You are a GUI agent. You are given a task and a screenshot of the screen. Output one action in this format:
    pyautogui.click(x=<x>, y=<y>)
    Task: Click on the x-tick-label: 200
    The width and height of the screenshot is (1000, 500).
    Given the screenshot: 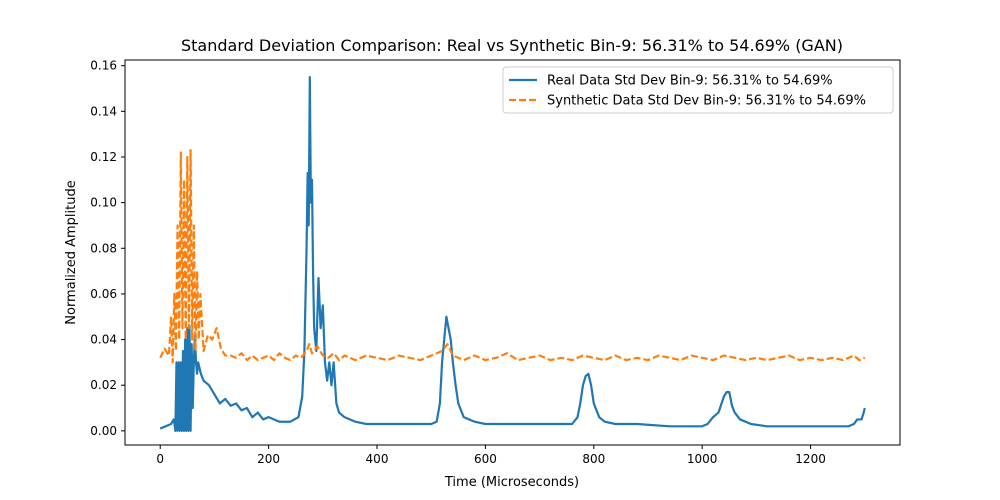 What is the action you would take?
    pyautogui.click(x=268, y=459)
    